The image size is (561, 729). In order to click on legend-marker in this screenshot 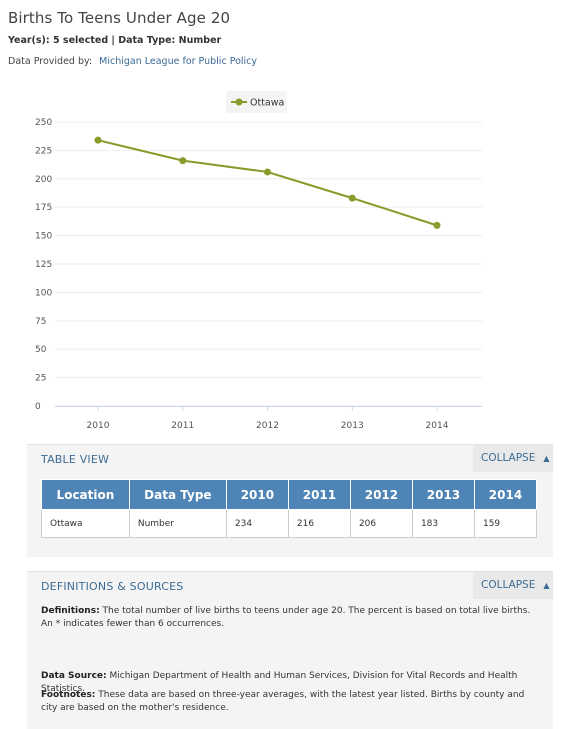, I will do `click(239, 102)`.